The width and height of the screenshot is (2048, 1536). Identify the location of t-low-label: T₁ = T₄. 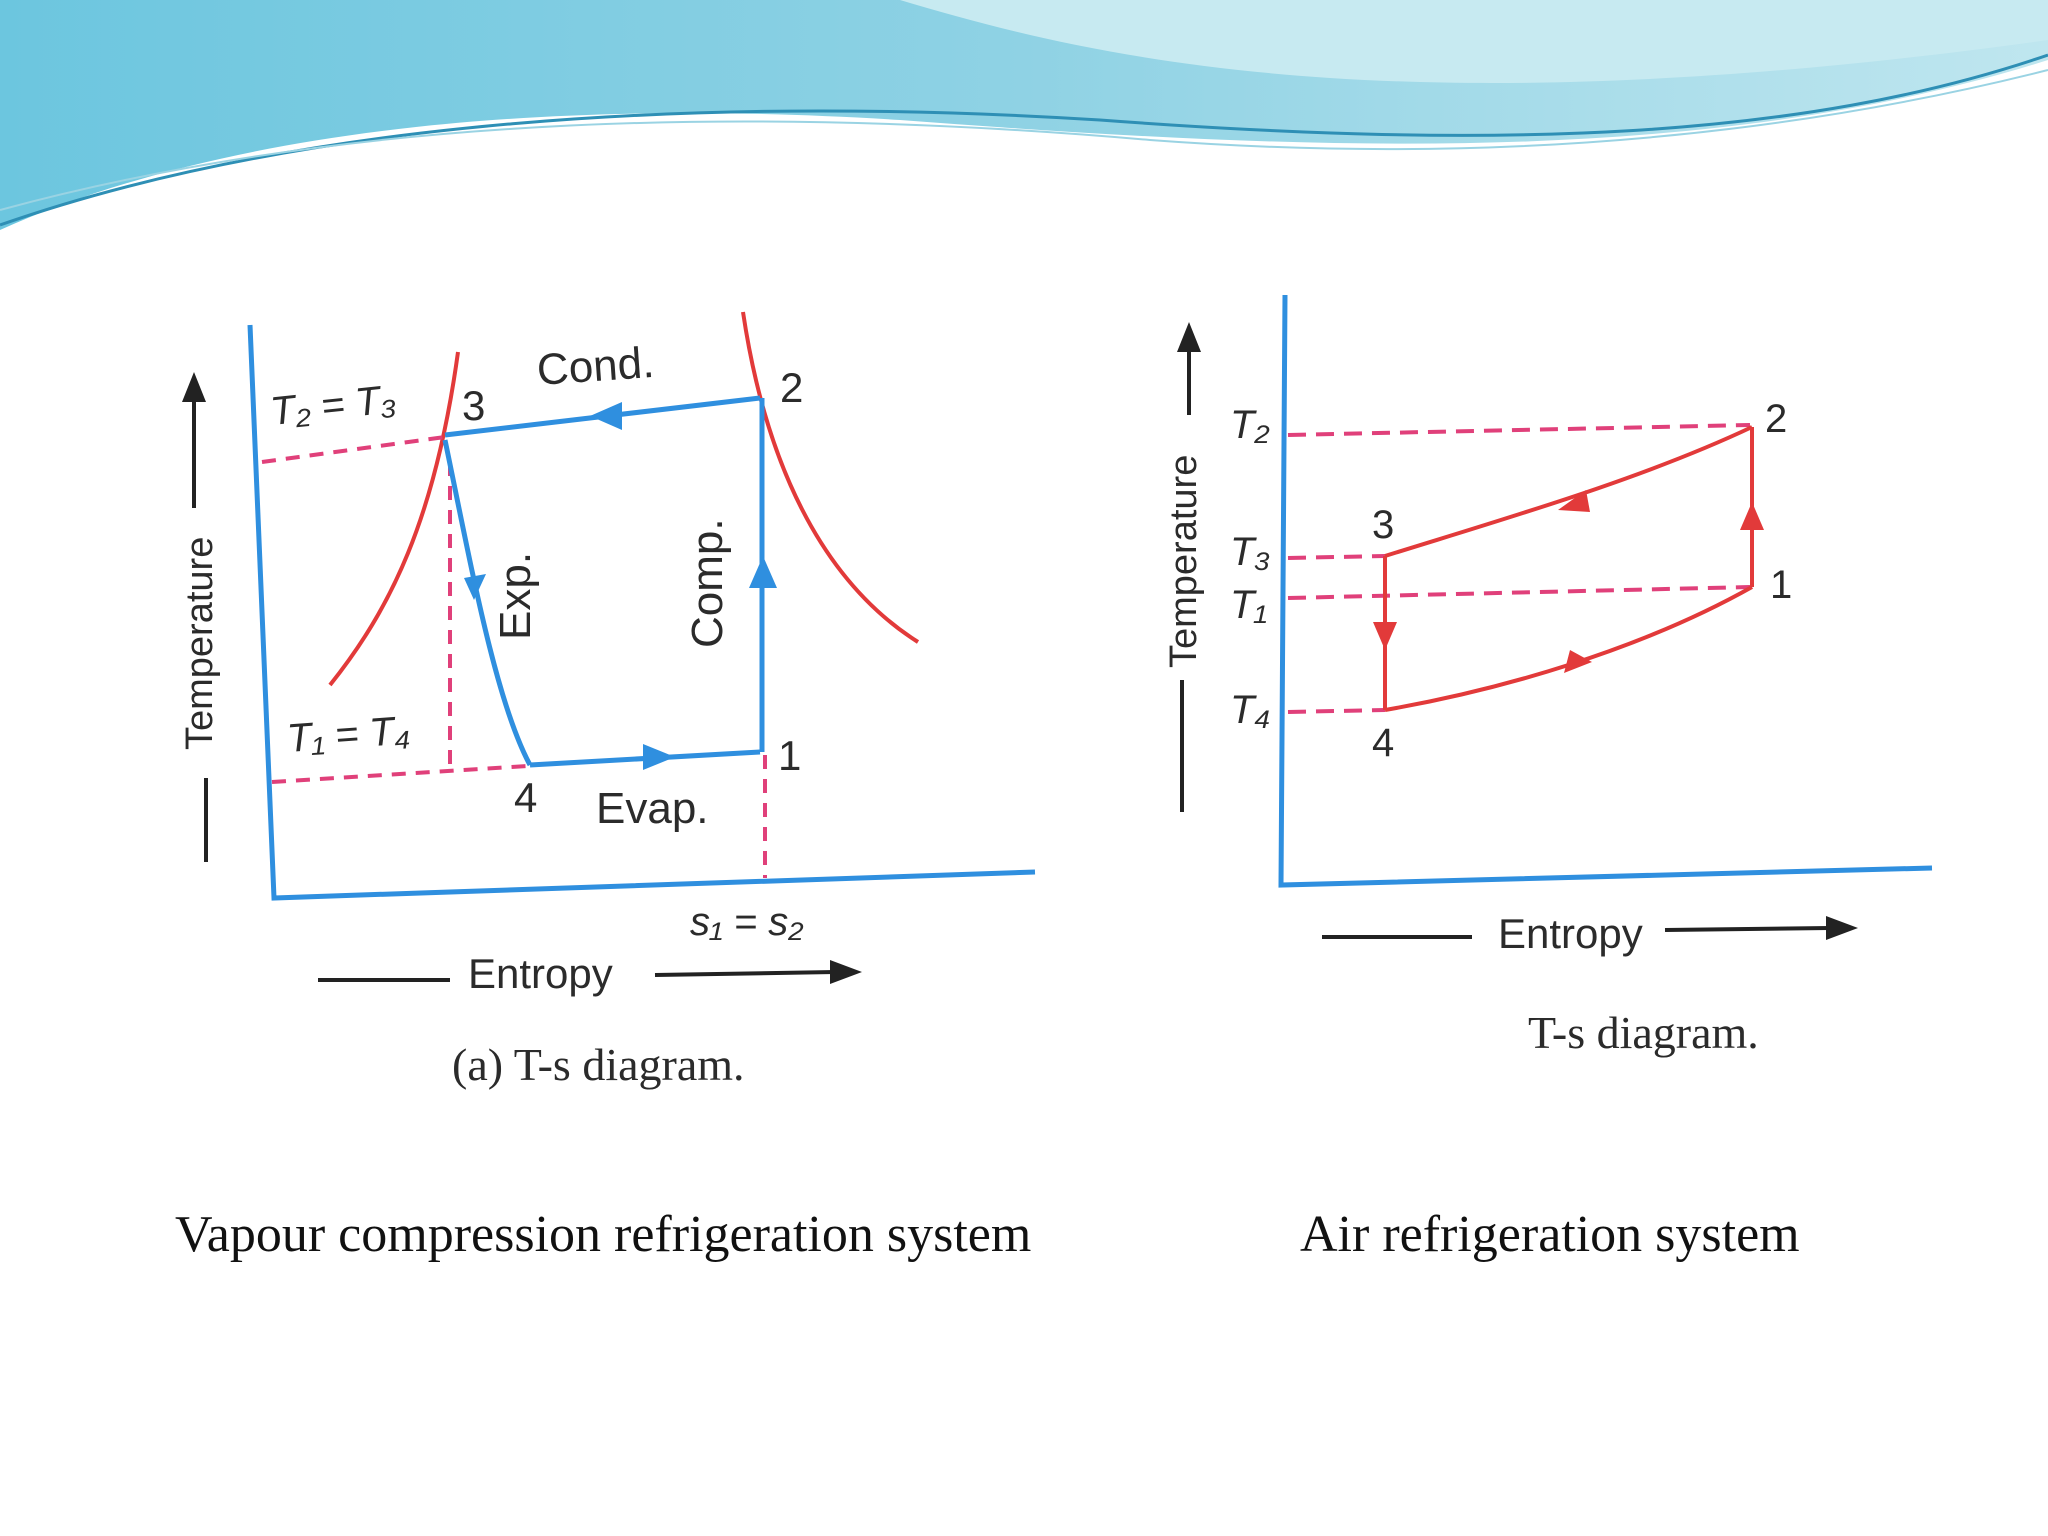
(349, 734).